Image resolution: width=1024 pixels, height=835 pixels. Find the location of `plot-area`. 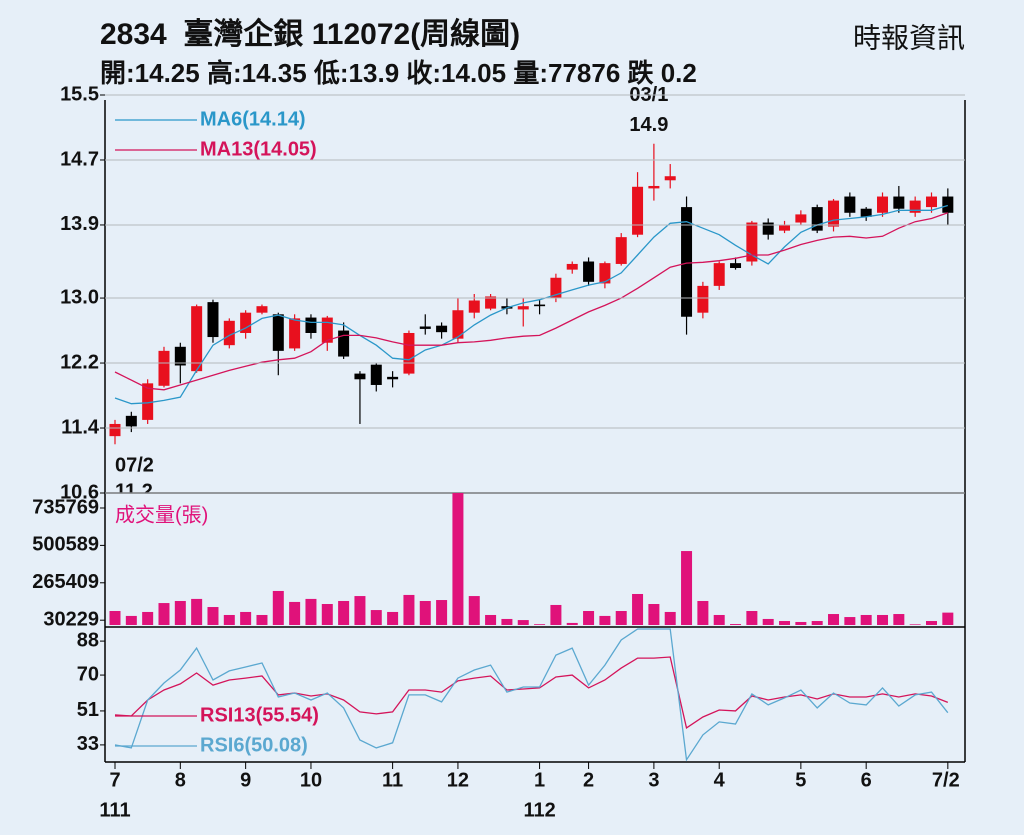

plot-area is located at coordinates (531, 559).